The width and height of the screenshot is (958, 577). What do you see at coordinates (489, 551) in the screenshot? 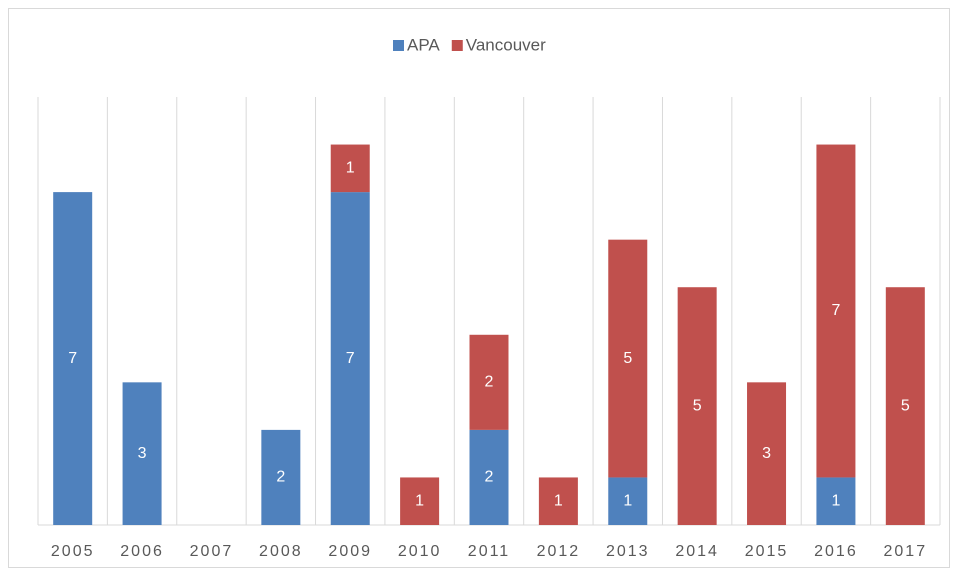
I see `x-tick-label: 2011` at bounding box center [489, 551].